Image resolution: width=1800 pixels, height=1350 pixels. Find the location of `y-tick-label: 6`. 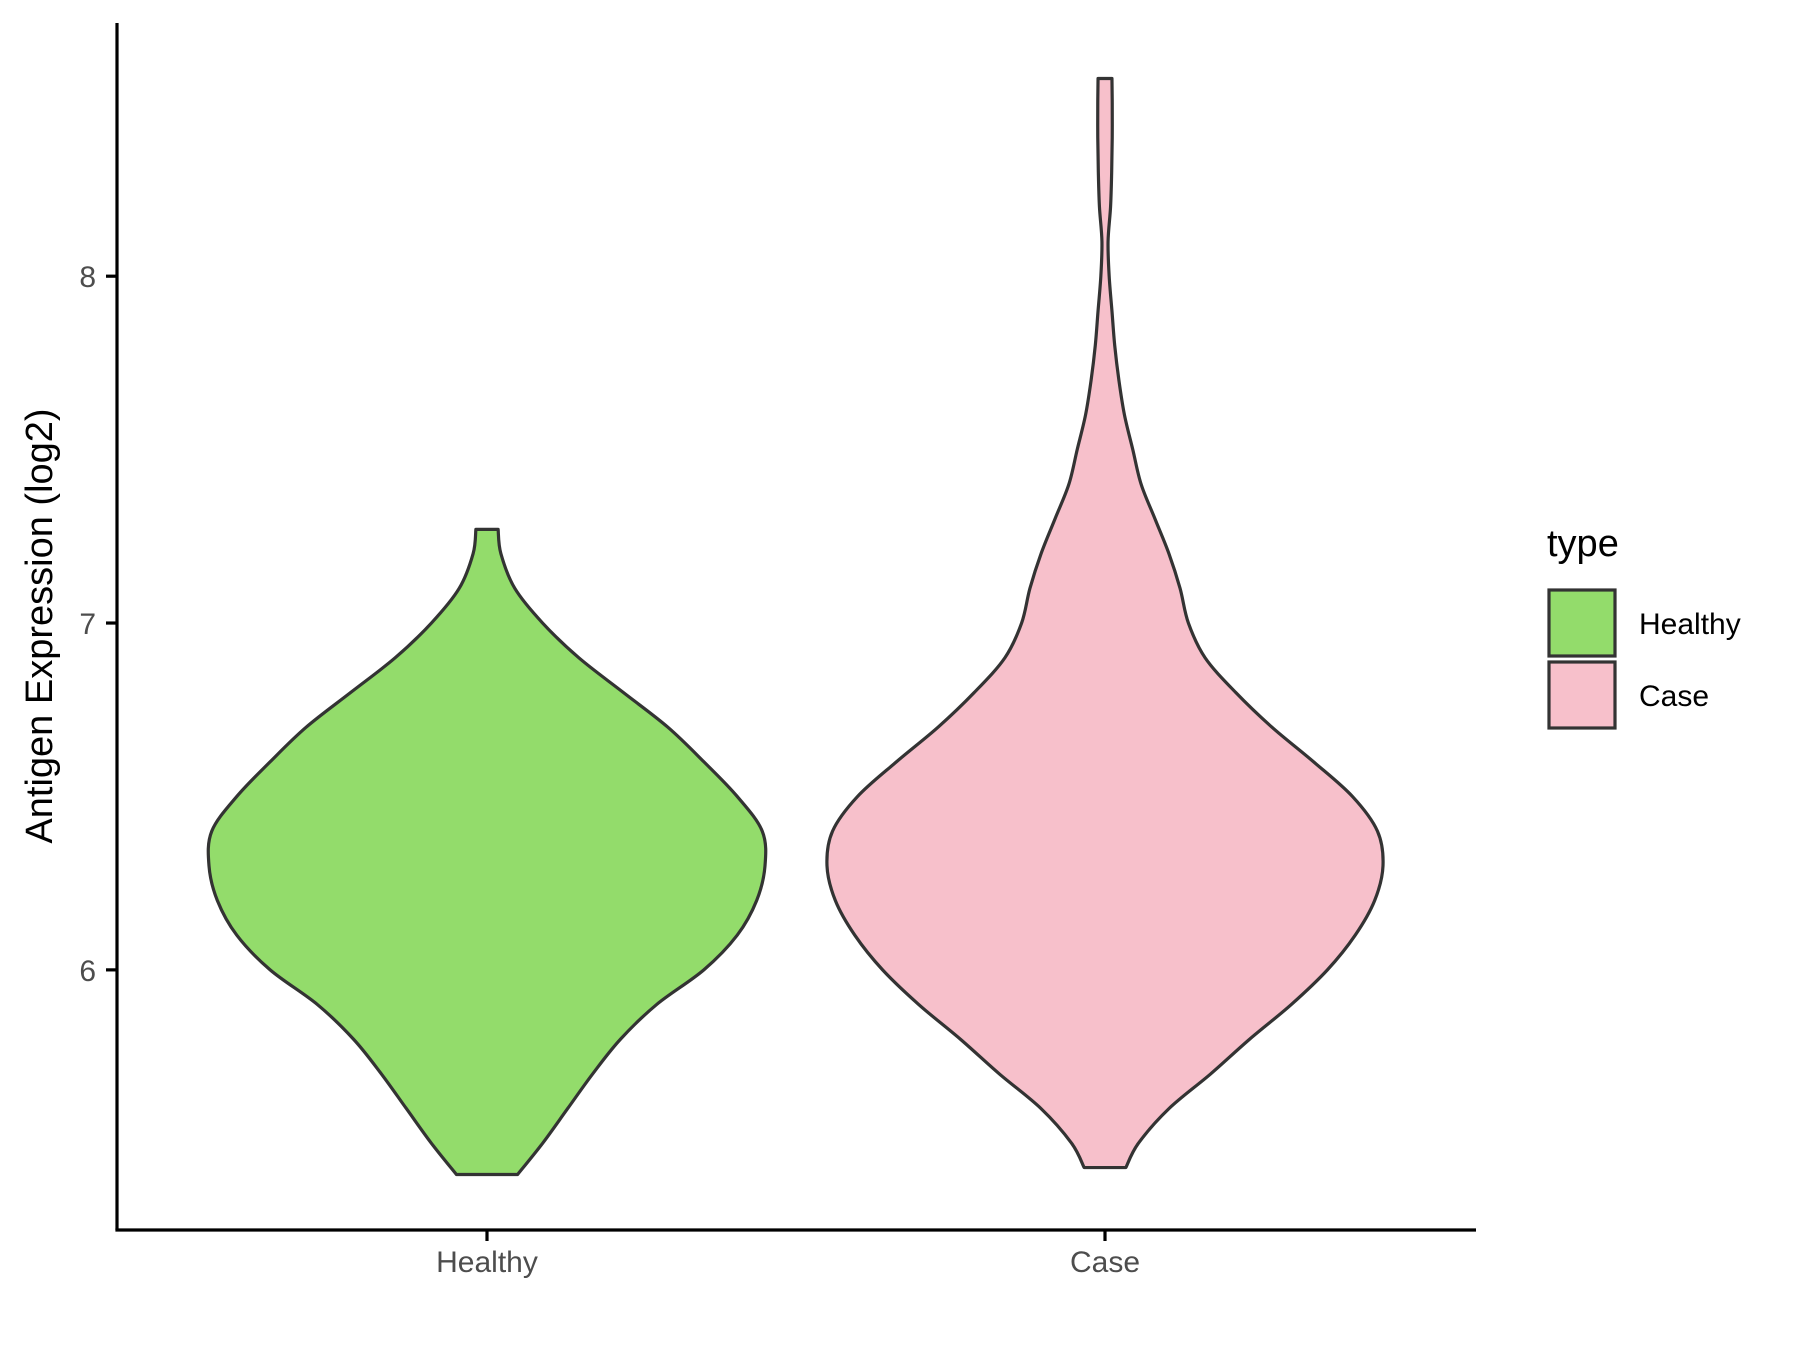

y-tick-label: 6 is located at coordinates (87, 971).